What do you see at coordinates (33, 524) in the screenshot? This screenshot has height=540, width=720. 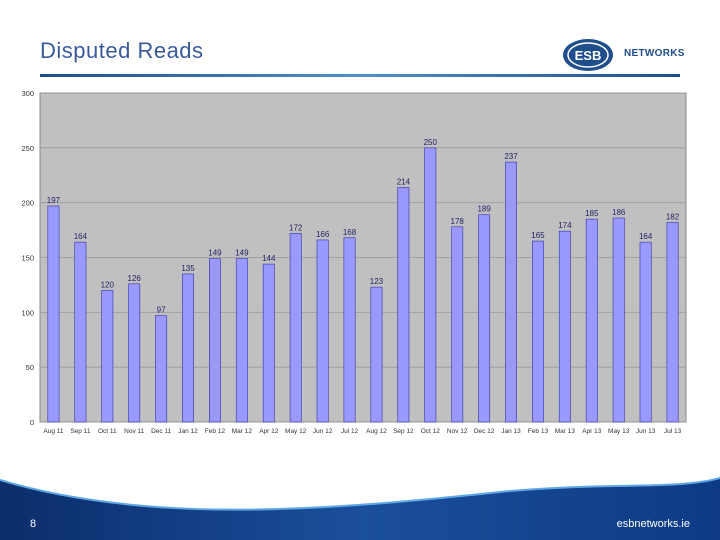 I see `page-number: 8` at bounding box center [33, 524].